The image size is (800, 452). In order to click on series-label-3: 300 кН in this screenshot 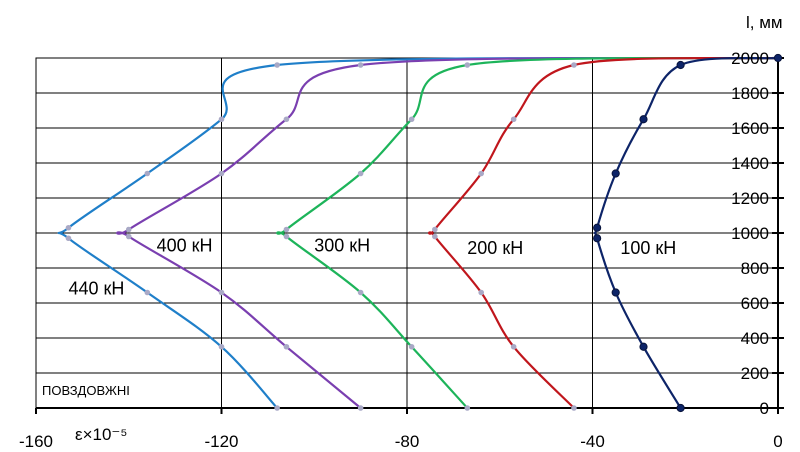, I will do `click(342, 245)`.